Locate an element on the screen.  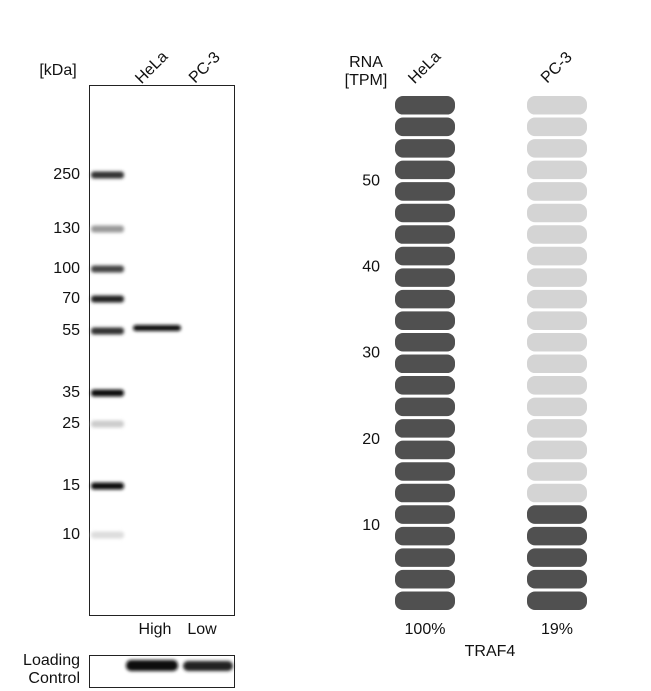
marker-label: 250 is located at coordinates (66, 174).